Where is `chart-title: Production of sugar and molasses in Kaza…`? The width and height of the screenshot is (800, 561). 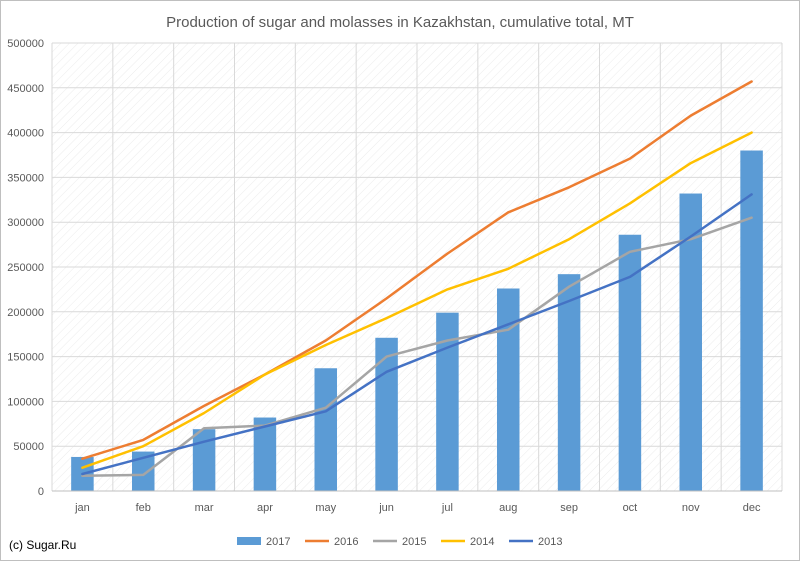
chart-title: Production of sugar and molasses in Kaza… is located at coordinates (400, 22).